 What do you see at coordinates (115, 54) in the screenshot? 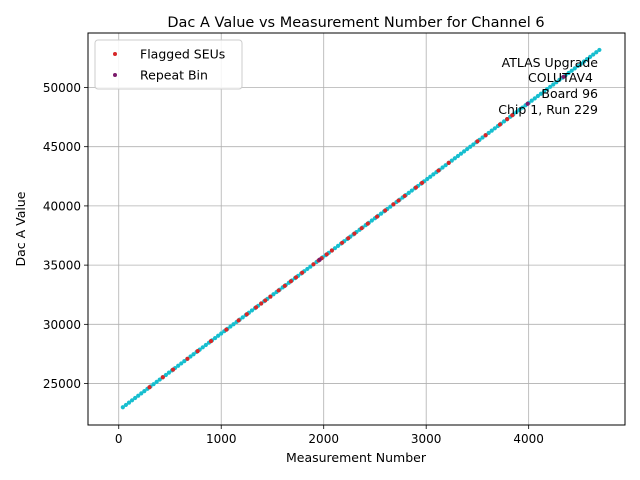
I see `legend-marker-flagged` at bounding box center [115, 54].